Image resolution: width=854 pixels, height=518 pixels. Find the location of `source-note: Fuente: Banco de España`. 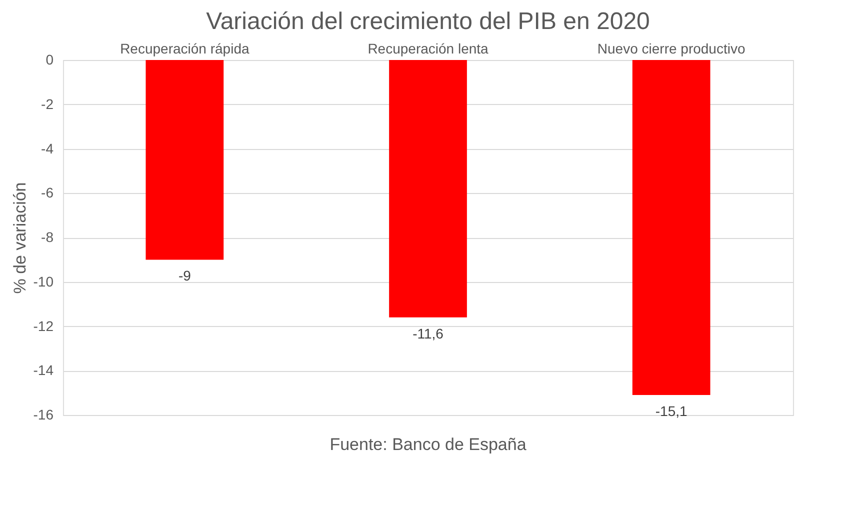

source-note: Fuente: Banco de España is located at coordinates (428, 444).